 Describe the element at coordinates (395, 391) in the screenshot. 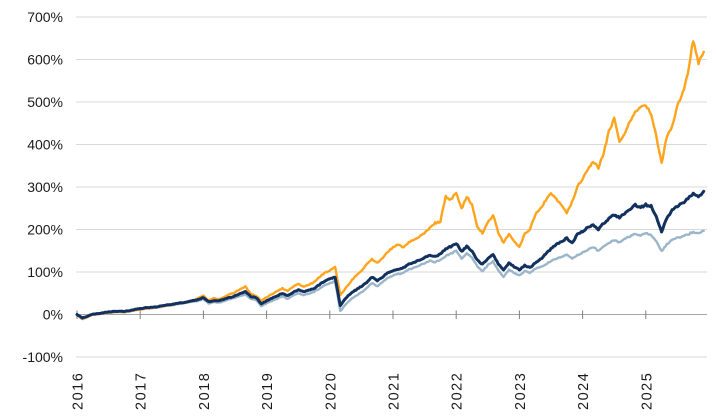

I see `x-tick-label: 2021` at that location.